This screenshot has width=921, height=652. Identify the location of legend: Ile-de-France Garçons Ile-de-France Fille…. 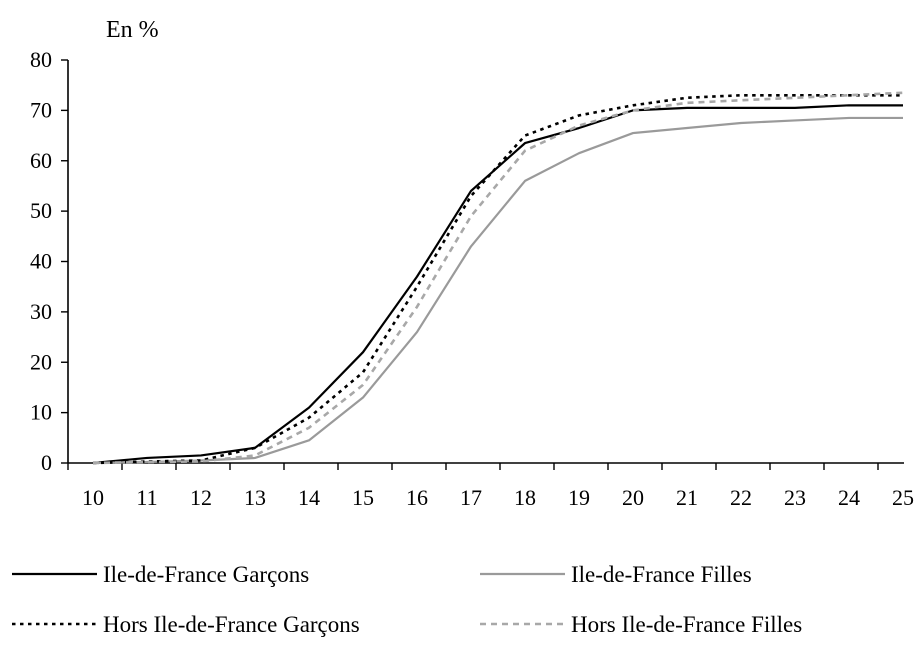
(407, 599).